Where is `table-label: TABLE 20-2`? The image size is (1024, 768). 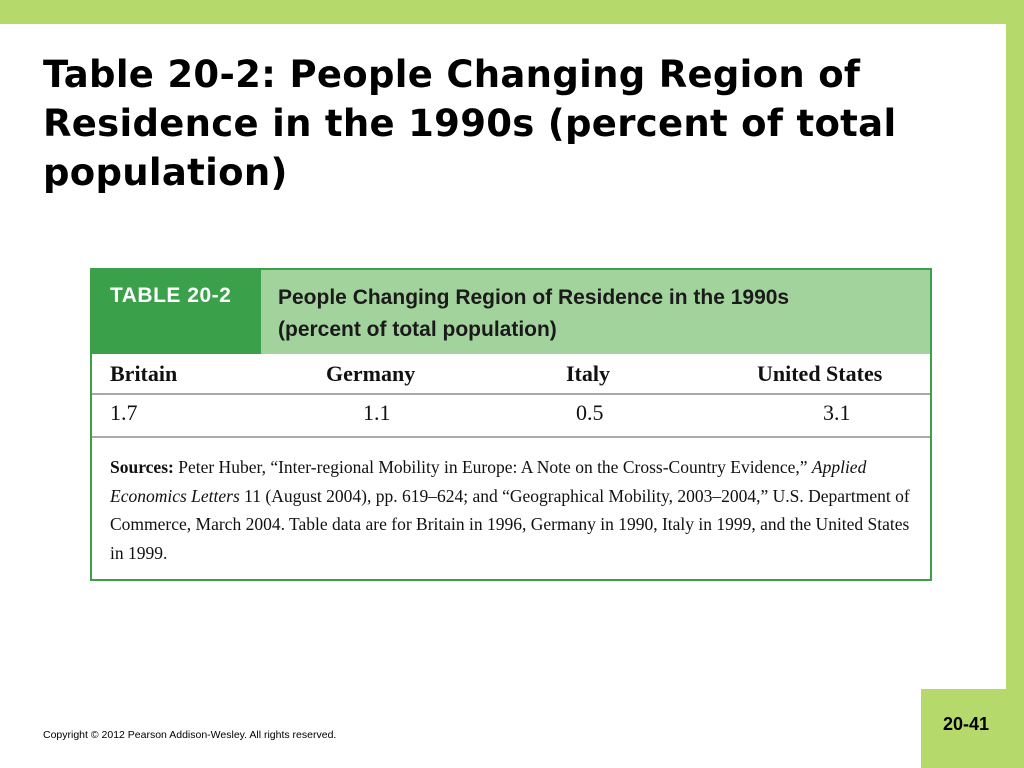 table-label: TABLE 20-2 is located at coordinates (171, 295).